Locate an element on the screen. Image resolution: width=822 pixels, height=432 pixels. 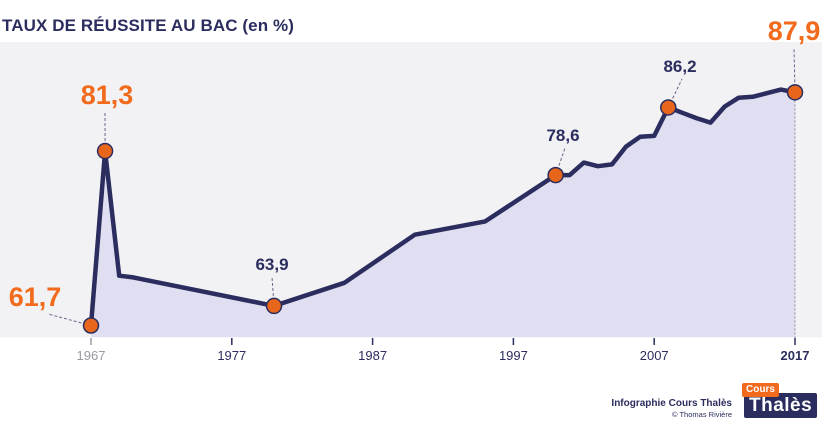
x-tick-label: 1967 is located at coordinates (91, 355).